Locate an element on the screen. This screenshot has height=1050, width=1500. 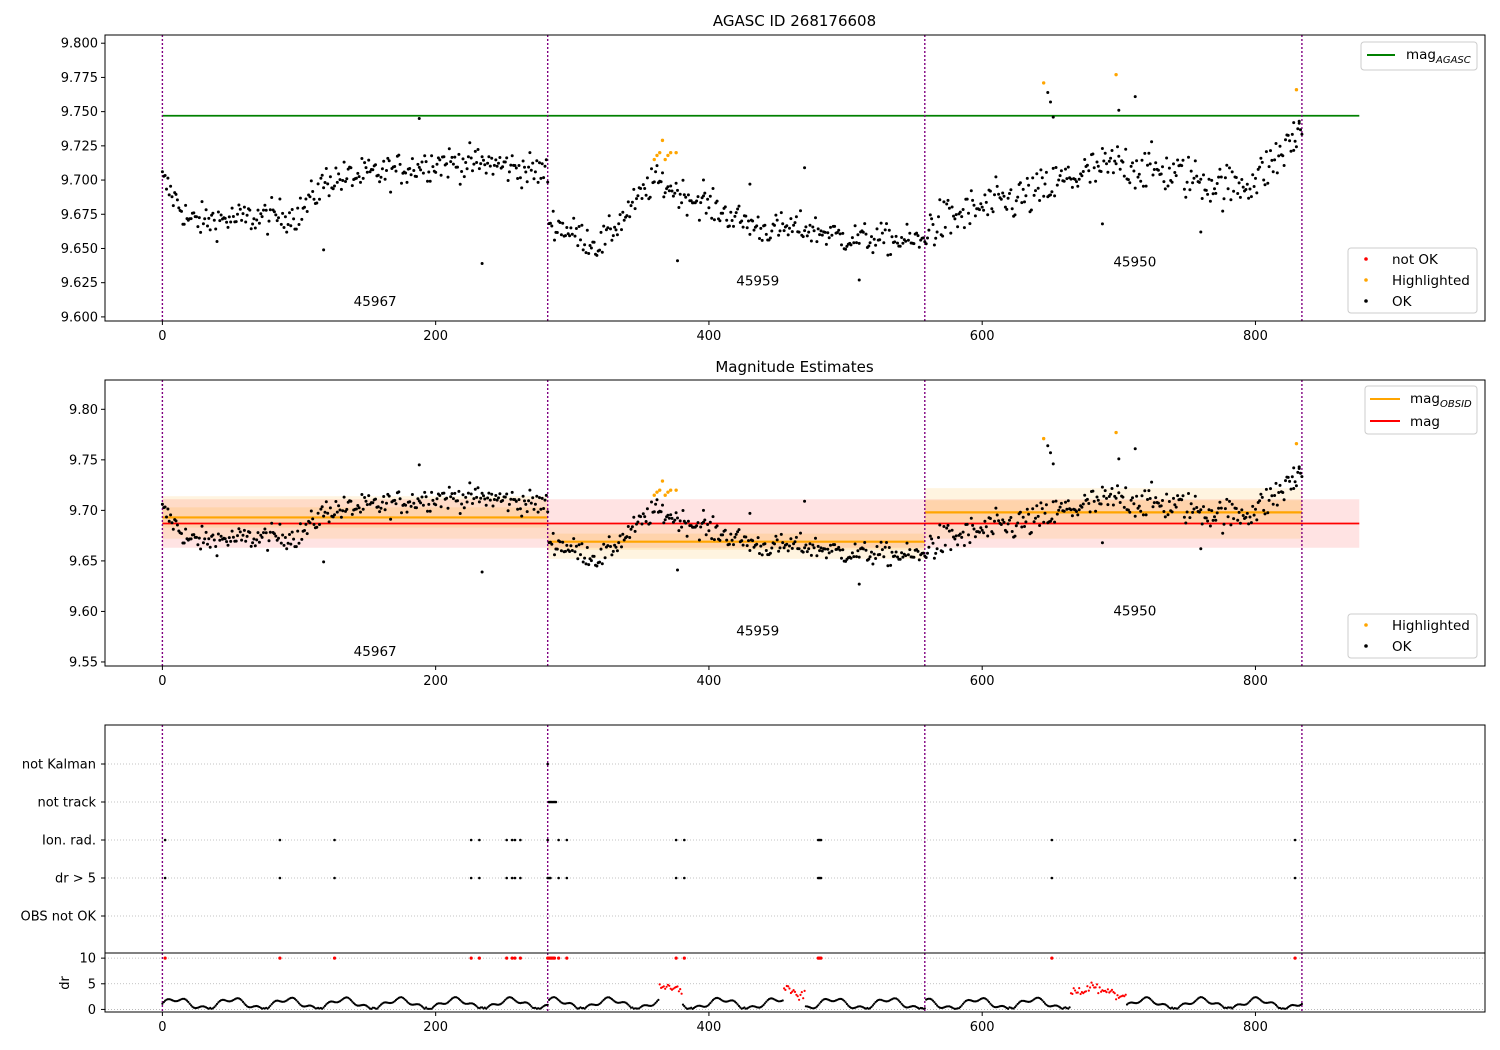
y-tick-label: 9.775 is located at coordinates (79, 78).